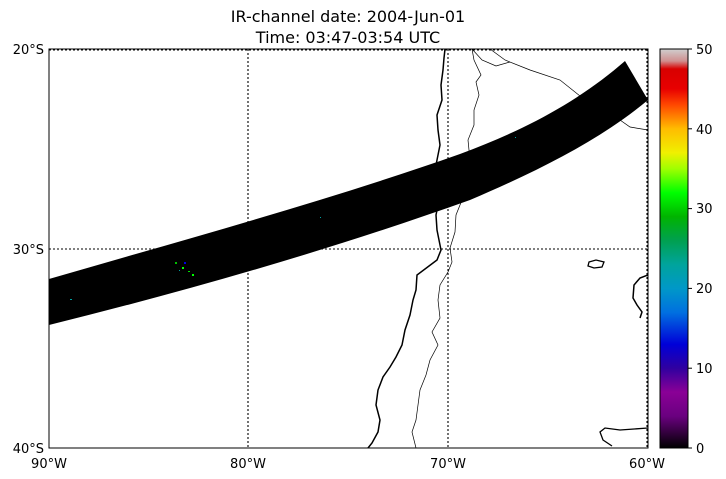  I want to click on lagoon-outline, so click(596, 264).